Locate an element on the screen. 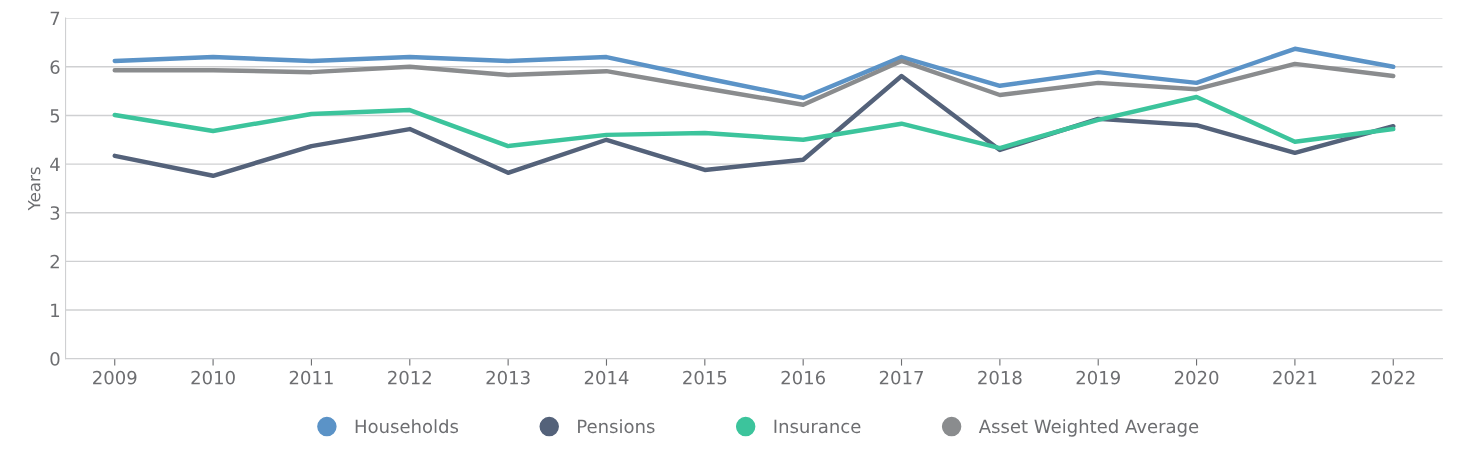 The height and width of the screenshot is (454, 1457). y-tick-label: 0 is located at coordinates (55, 359).